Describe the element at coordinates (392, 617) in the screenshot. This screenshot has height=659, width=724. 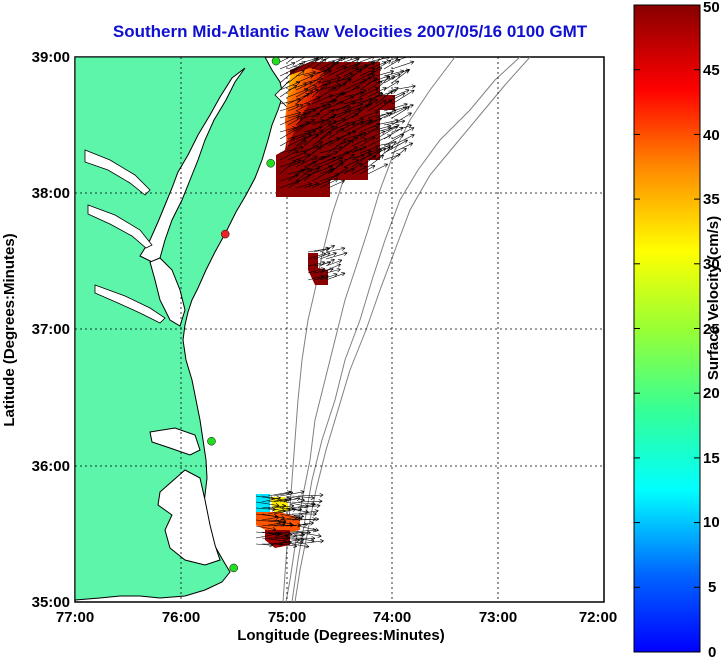
I see `lon-tick-3: 74:00` at that location.